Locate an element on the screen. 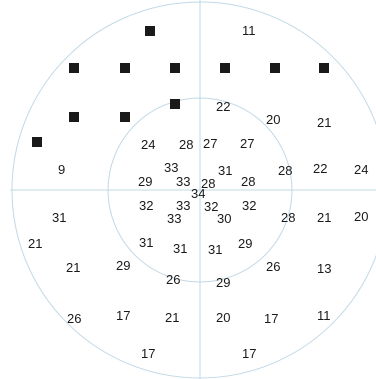 The width and height of the screenshot is (376, 379). threshold-value: 34 is located at coordinates (198, 193).